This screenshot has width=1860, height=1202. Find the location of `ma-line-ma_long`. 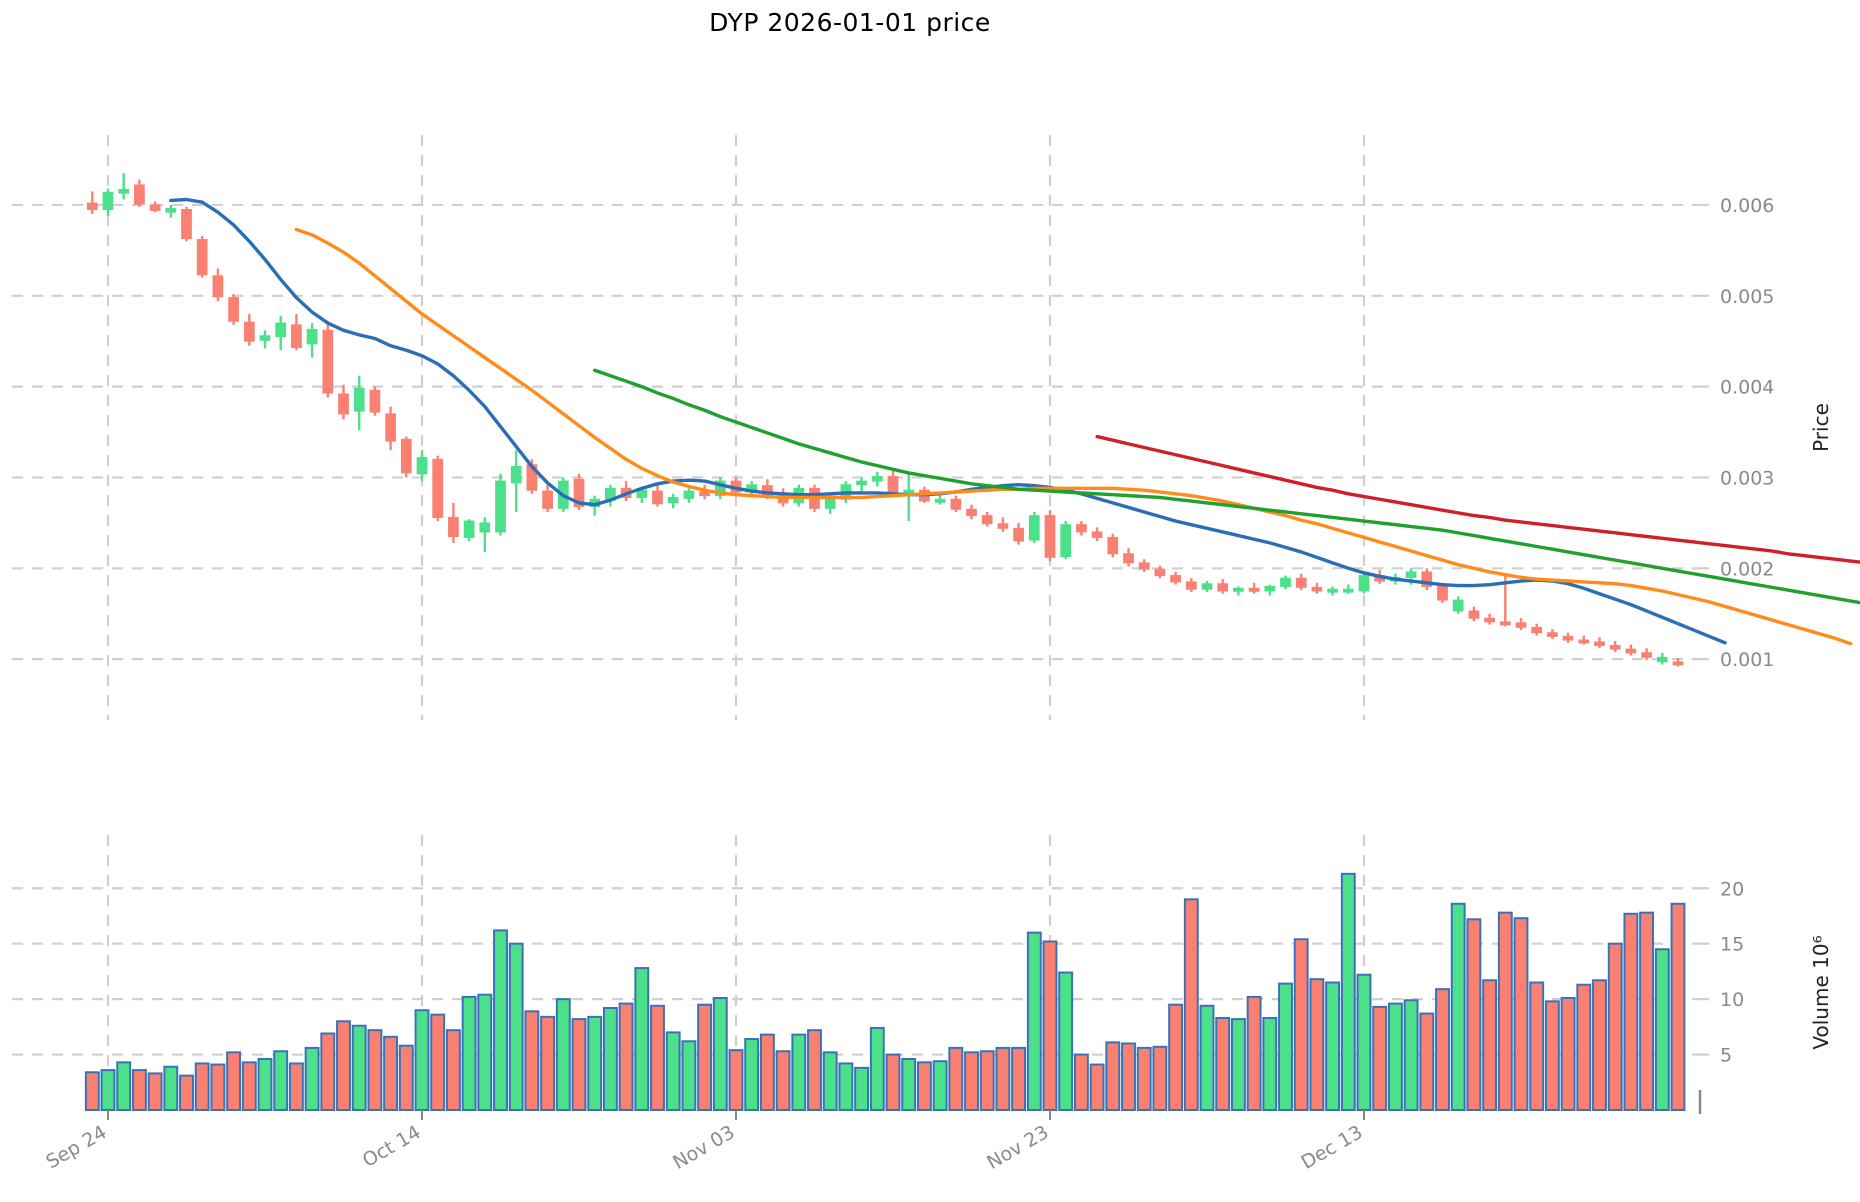

ma-line-ma_long is located at coordinates (1226, 486).